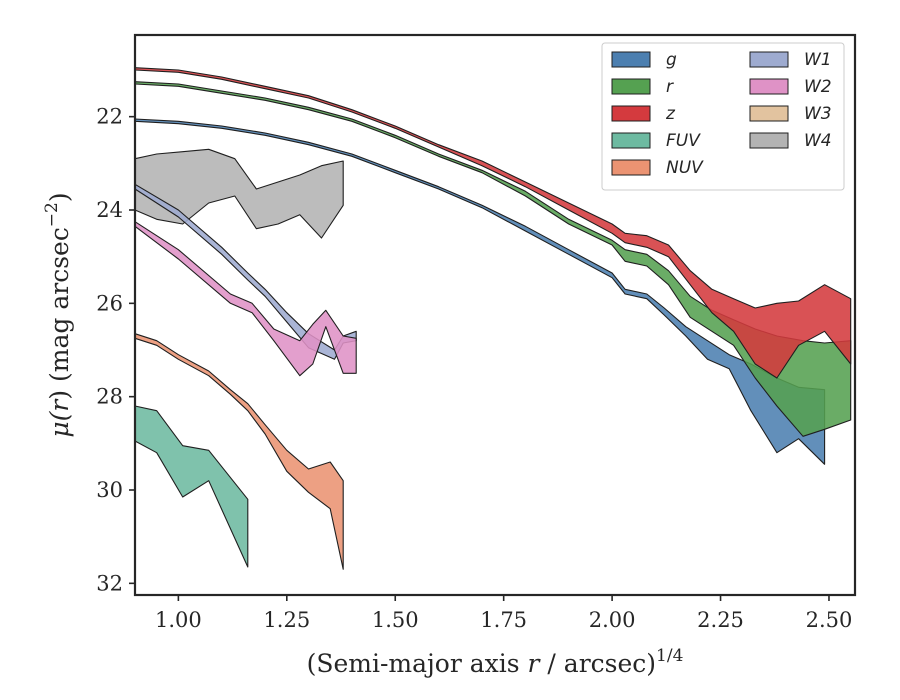  Describe the element at coordinates (109, 490) in the screenshot. I see `y-tick-label: 30` at that location.